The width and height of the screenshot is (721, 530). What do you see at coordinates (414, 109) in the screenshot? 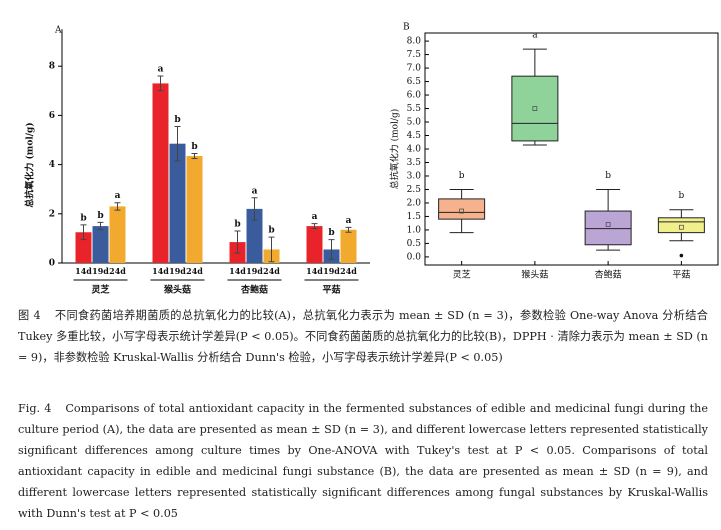
I see `y-tick-label: 5.5` at bounding box center [414, 109].